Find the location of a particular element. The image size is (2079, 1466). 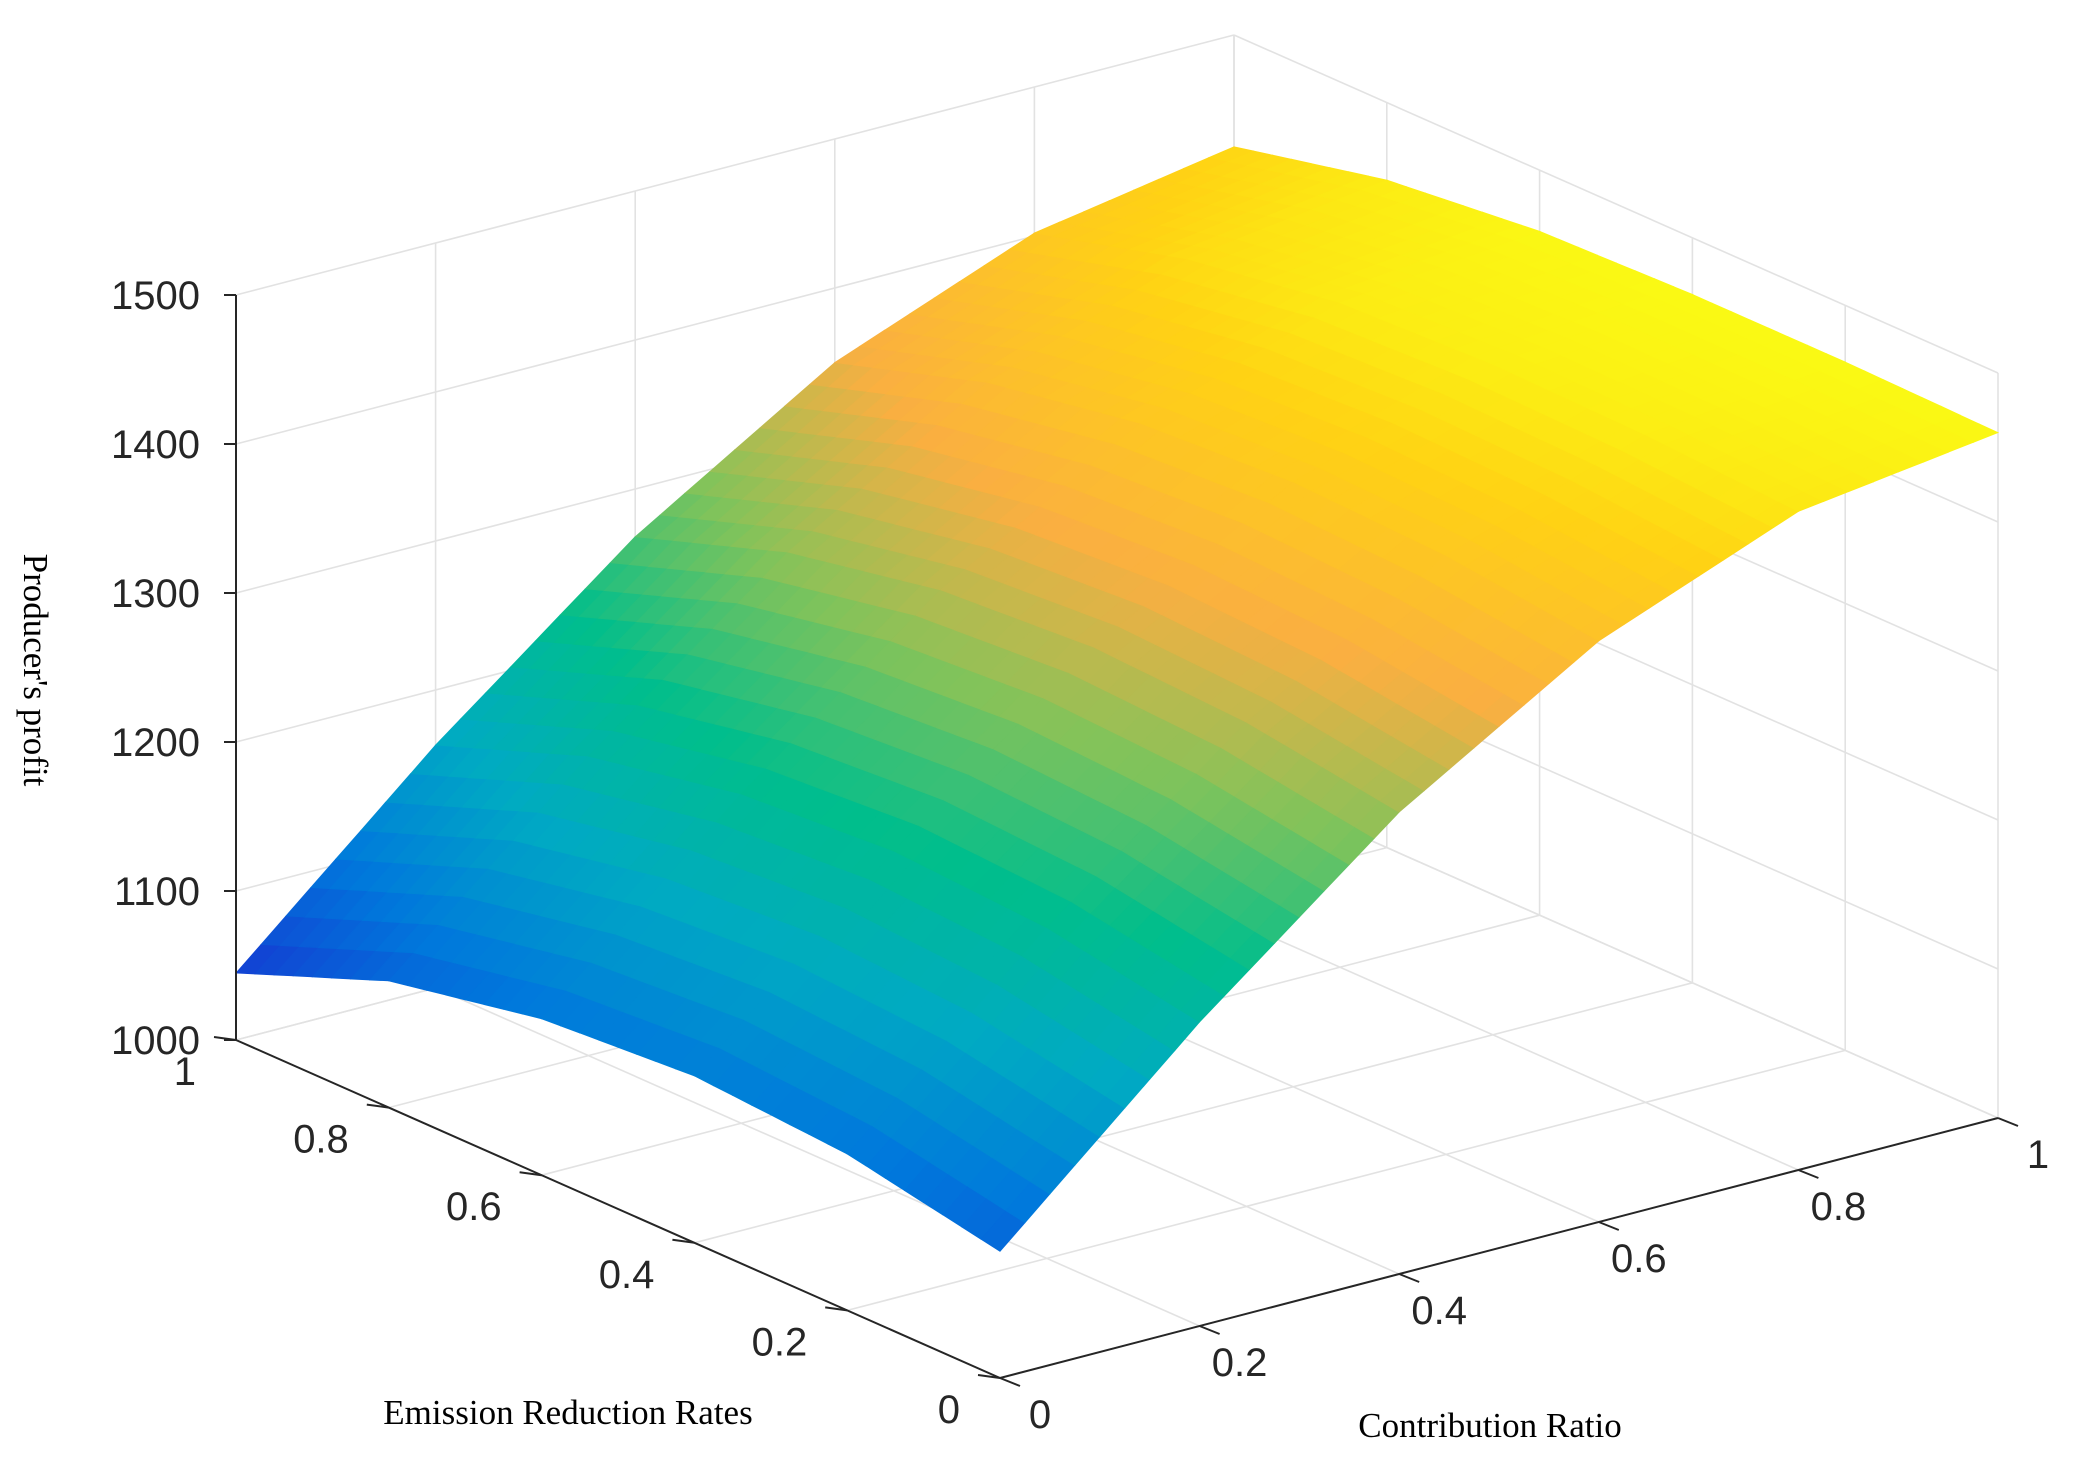

x-tick-label: 0.6 is located at coordinates (1639, 1259).